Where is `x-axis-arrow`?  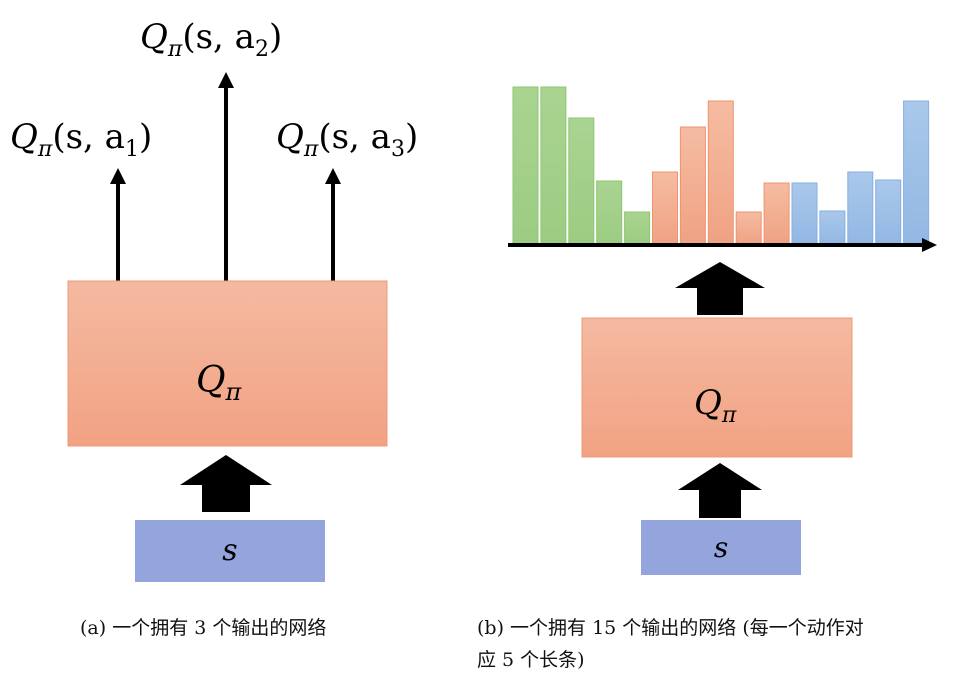
x-axis-arrow is located at coordinates (722, 245).